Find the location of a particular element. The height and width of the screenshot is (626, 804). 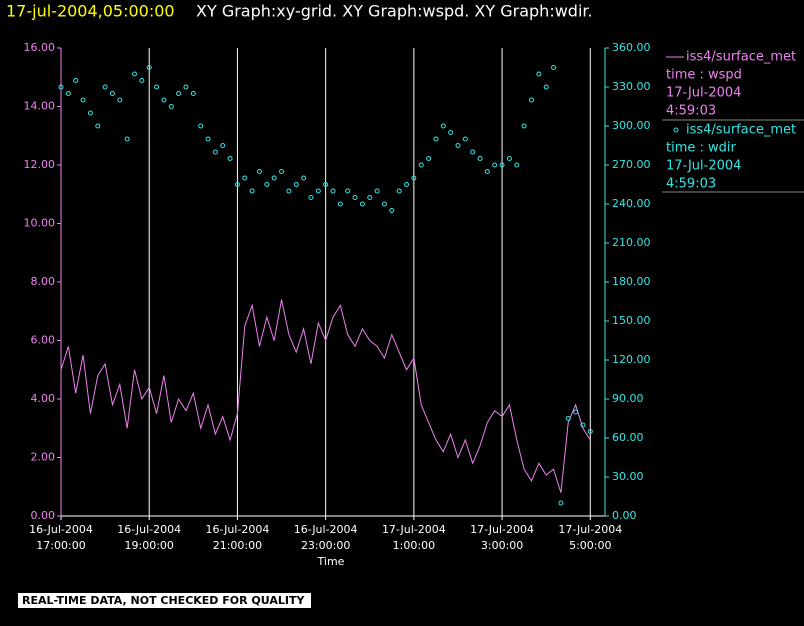

y2-tick-label: 360.00 is located at coordinates (631, 47).